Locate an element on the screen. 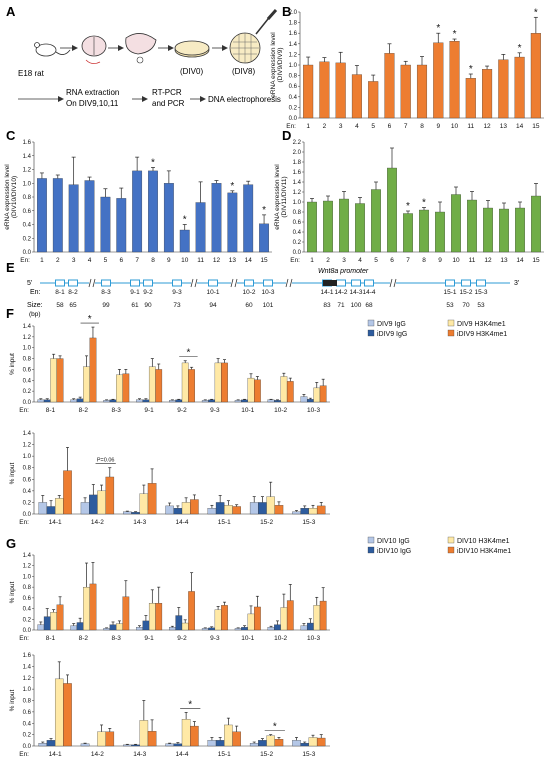 This screenshot has height=764, width=550. x-tick-label: 10 is located at coordinates (455, 126).